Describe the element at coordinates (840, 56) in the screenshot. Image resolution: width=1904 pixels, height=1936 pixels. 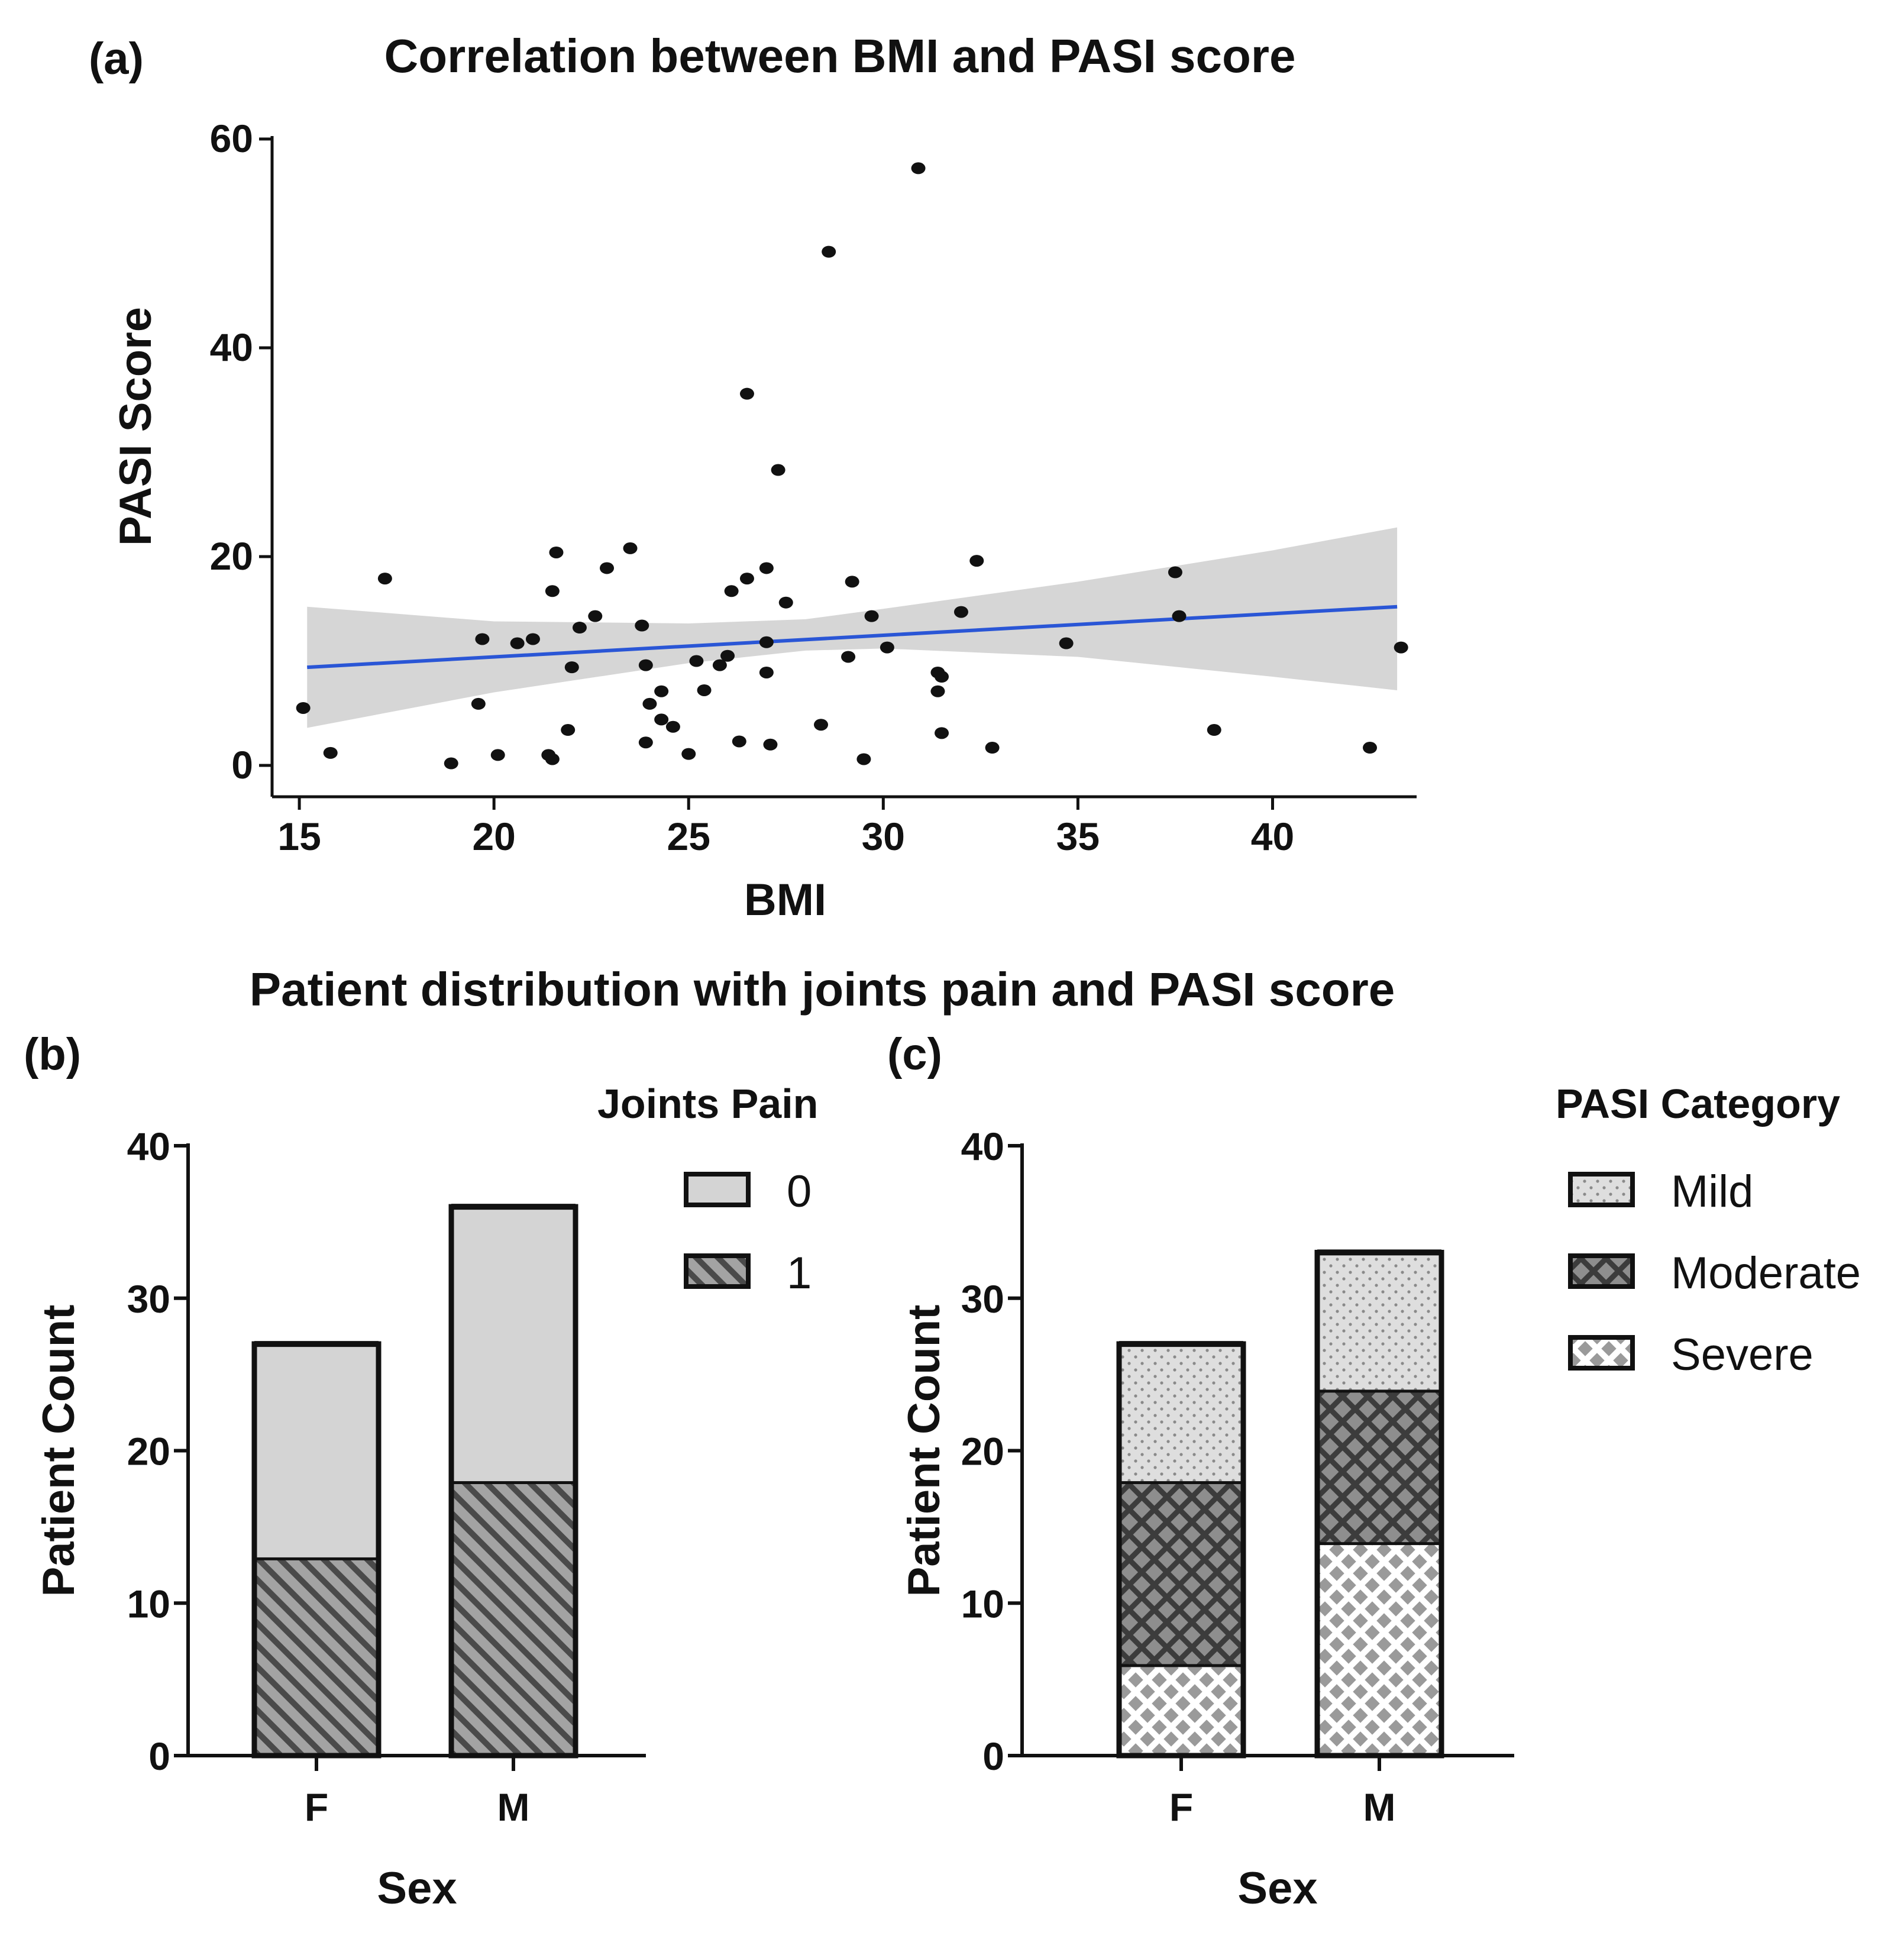
I see `scatter-title: Correlation between BMI and PASI score` at that location.